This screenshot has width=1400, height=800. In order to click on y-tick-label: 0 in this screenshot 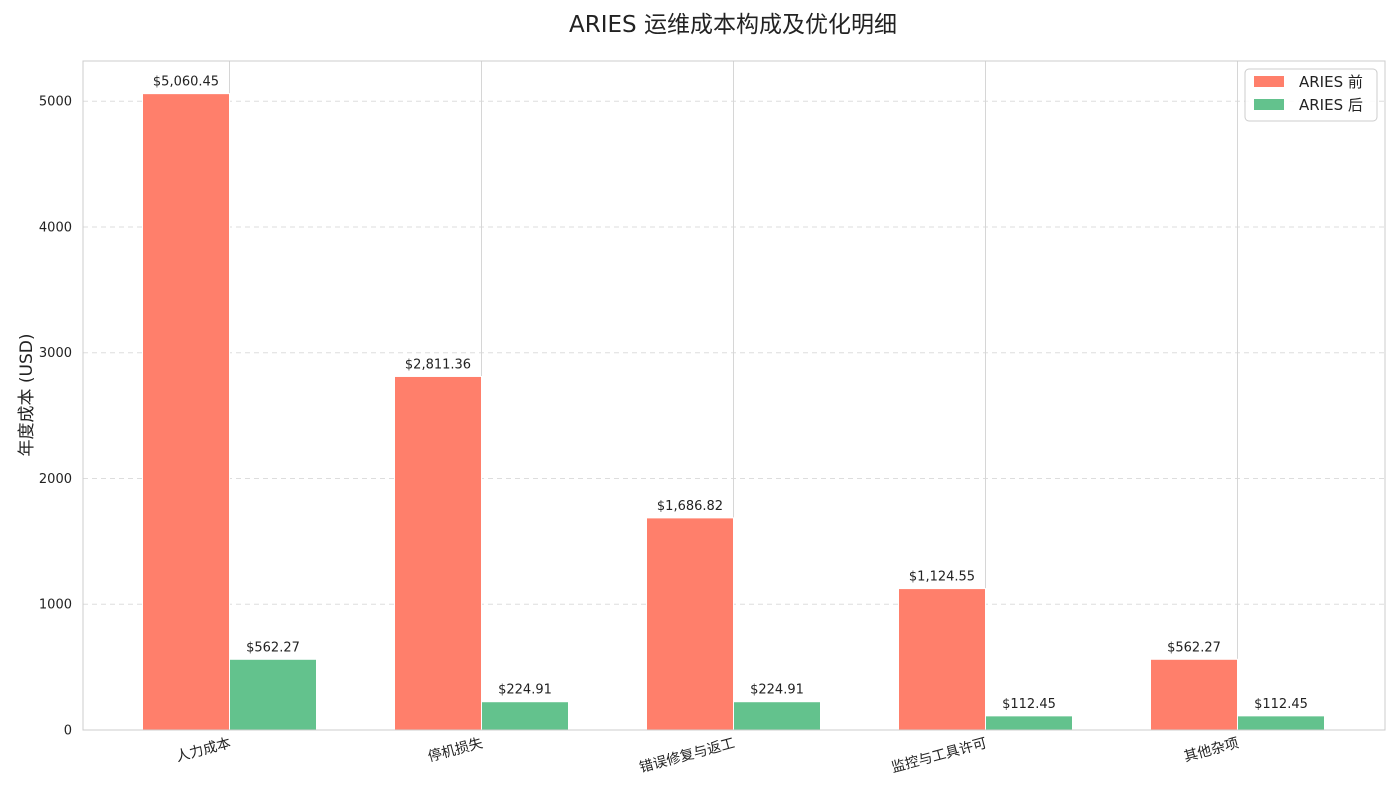, I will do `click(68, 731)`.